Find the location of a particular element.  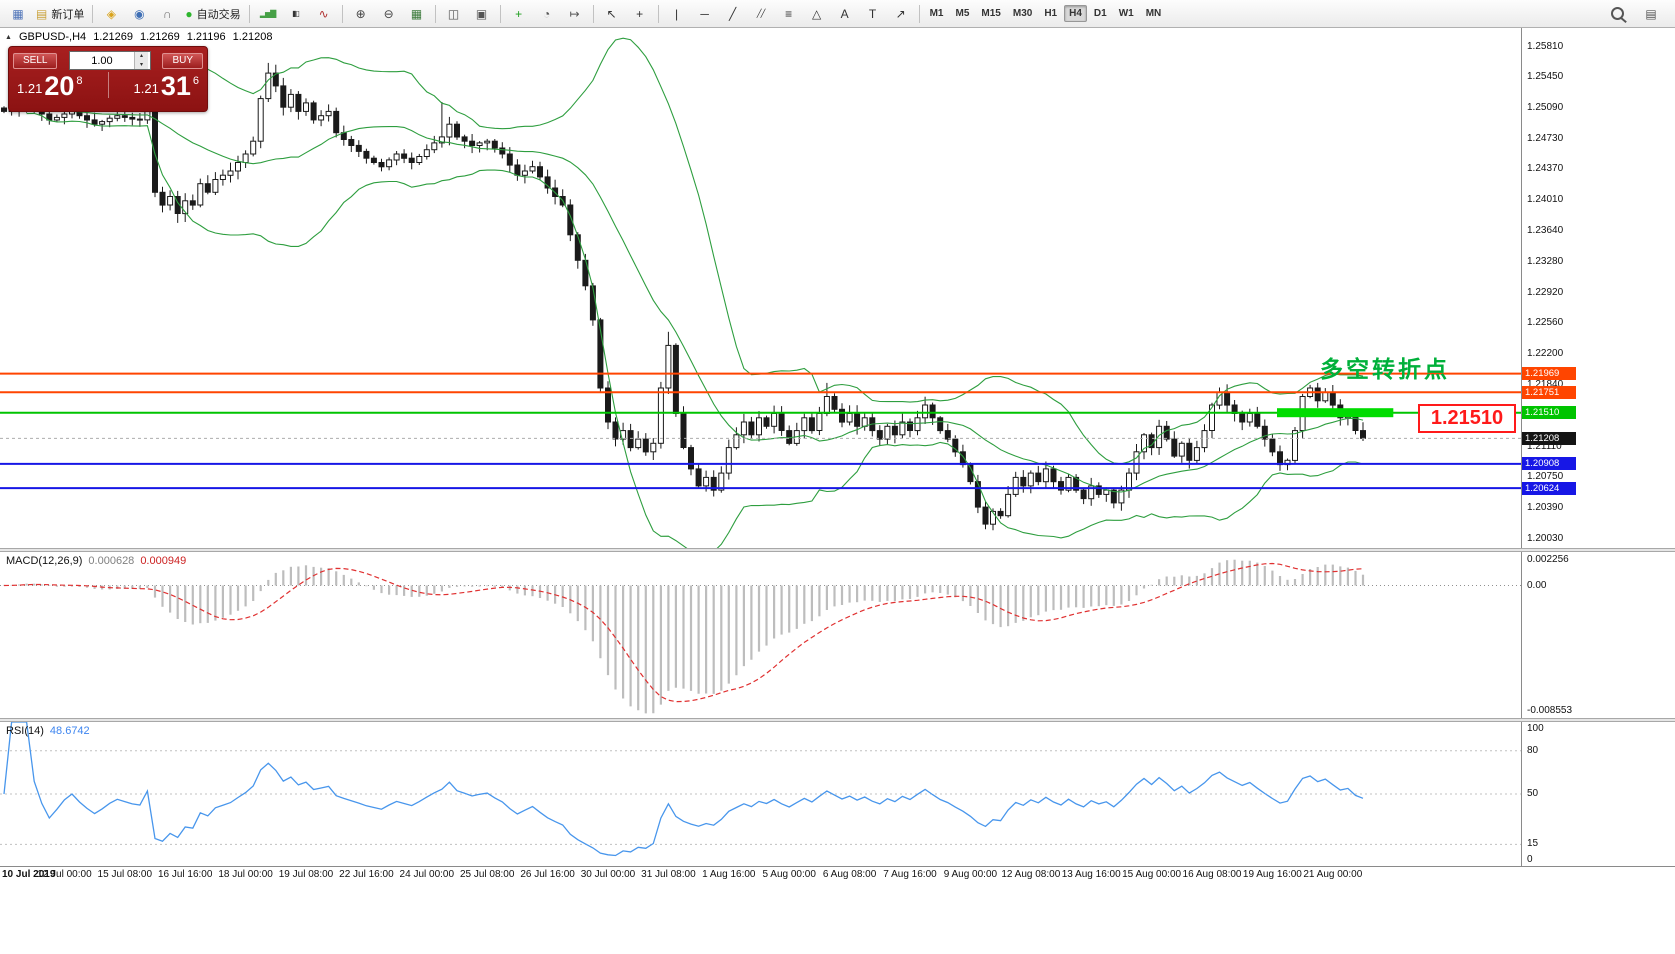

chart-list-button: ▤ is located at coordinates (1651, 14).